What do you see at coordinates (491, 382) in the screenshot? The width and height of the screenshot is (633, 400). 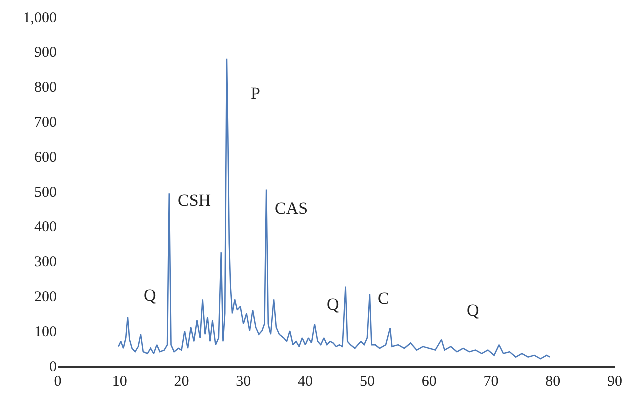 I see `x-tick-label: 70` at bounding box center [491, 382].